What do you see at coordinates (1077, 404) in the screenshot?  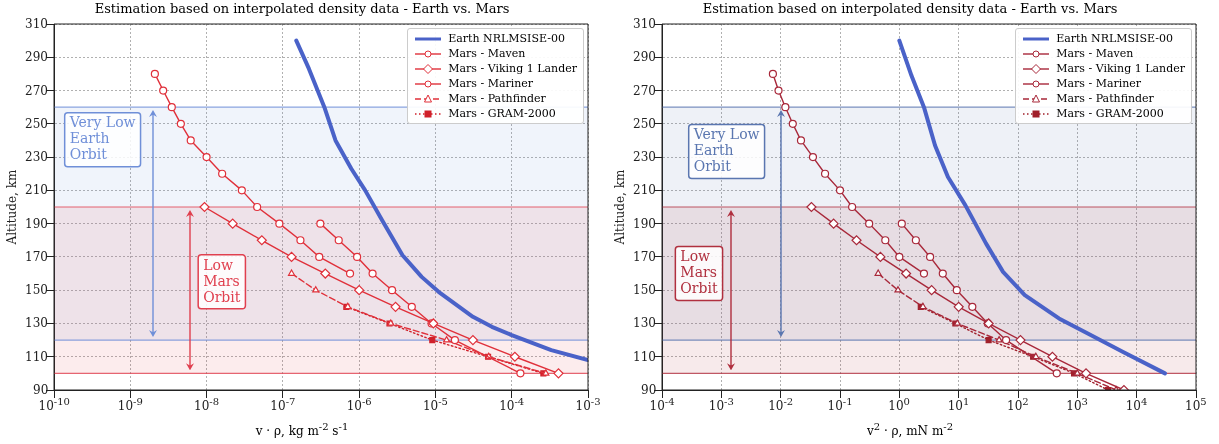 I see `x-tick-label: 10$^{3}$` at bounding box center [1077, 404].